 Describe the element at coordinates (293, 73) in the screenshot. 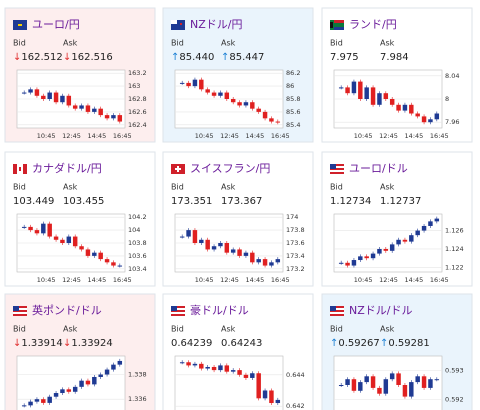

I see `y-tick-label: 86.2` at that location.